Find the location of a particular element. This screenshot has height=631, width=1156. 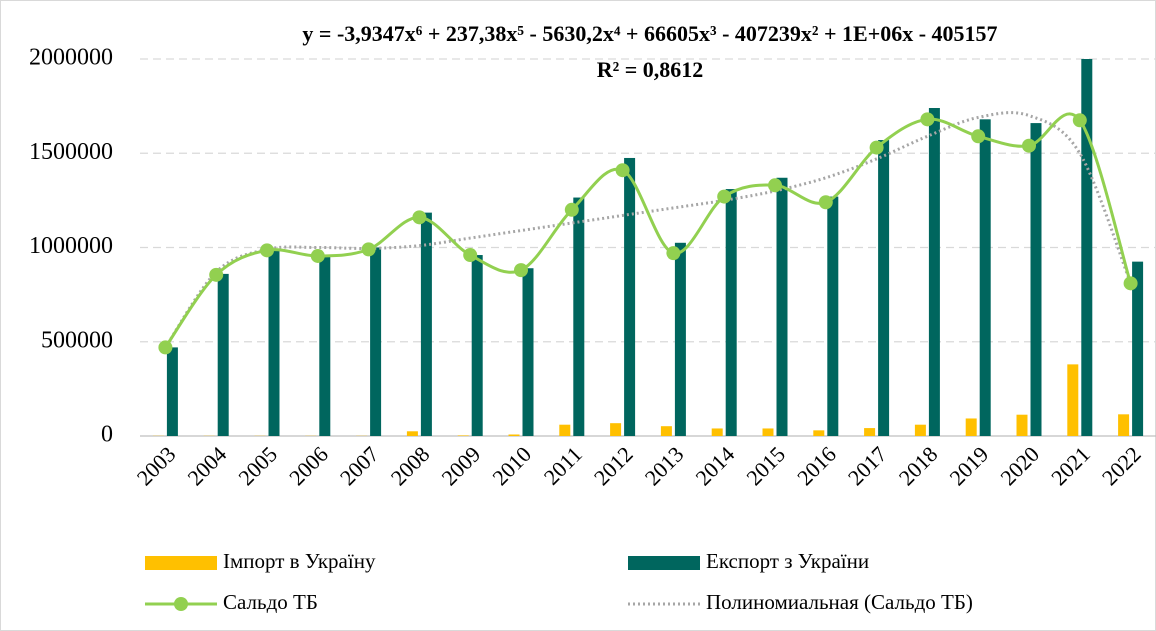

legend-label: Експорт з України is located at coordinates (787, 561).